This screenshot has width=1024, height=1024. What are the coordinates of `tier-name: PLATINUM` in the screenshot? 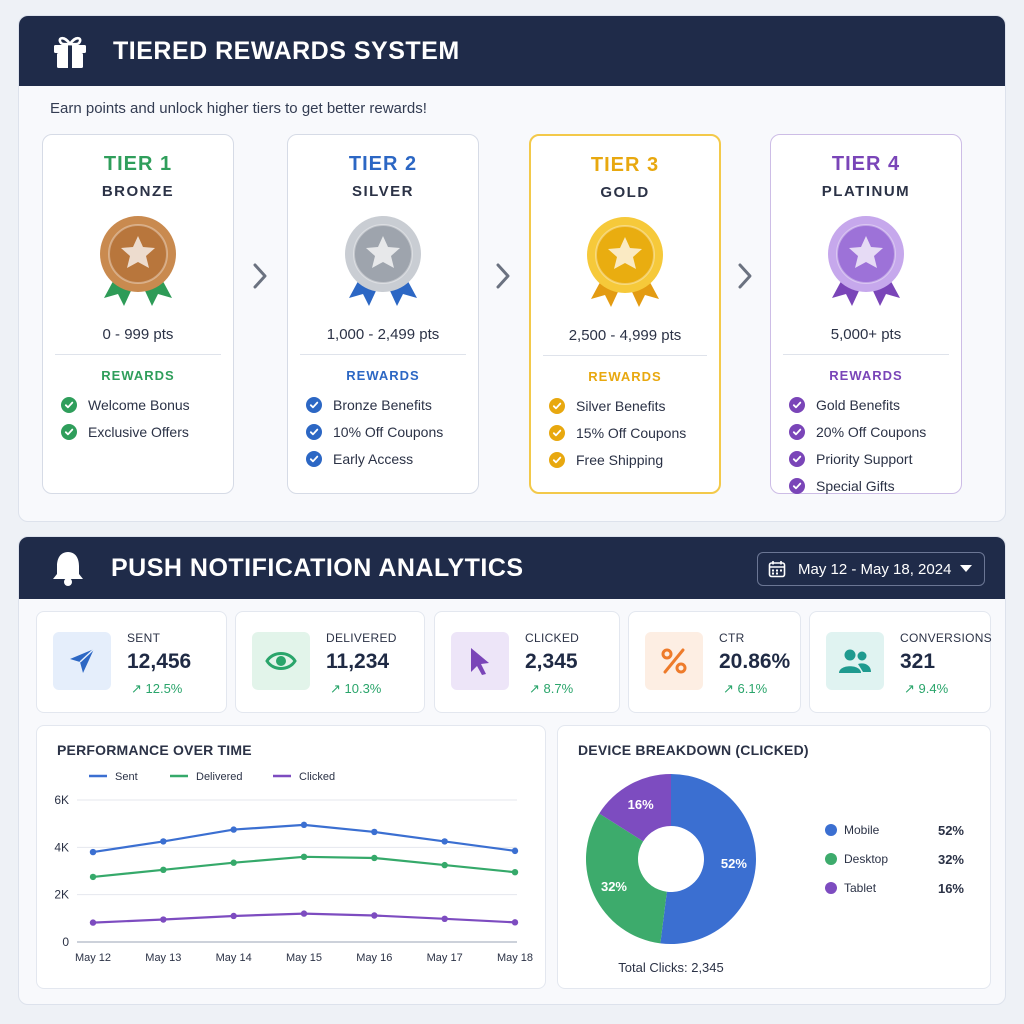 It's located at (866, 191).